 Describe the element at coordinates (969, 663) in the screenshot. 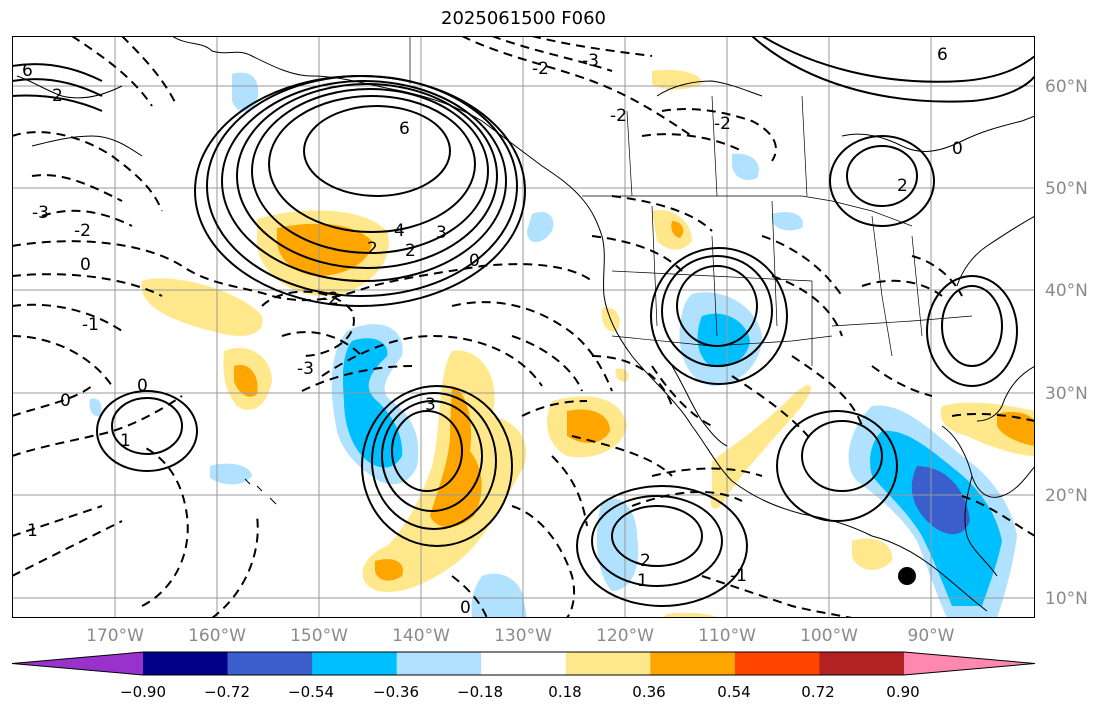

I see `colorbar-extend-high` at that location.